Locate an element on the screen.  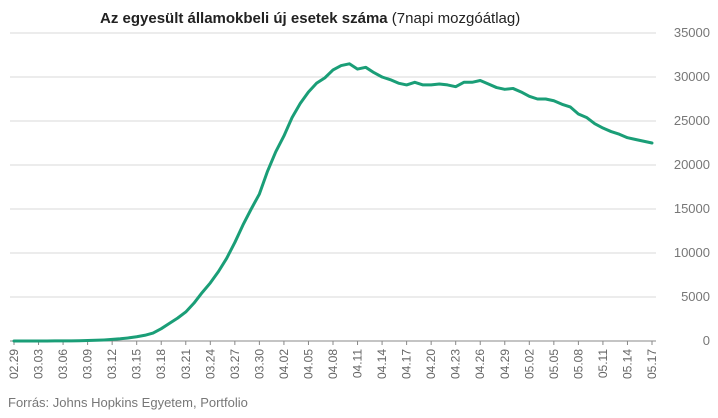
x-tick-label: 04.17 is located at coordinates (407, 364).